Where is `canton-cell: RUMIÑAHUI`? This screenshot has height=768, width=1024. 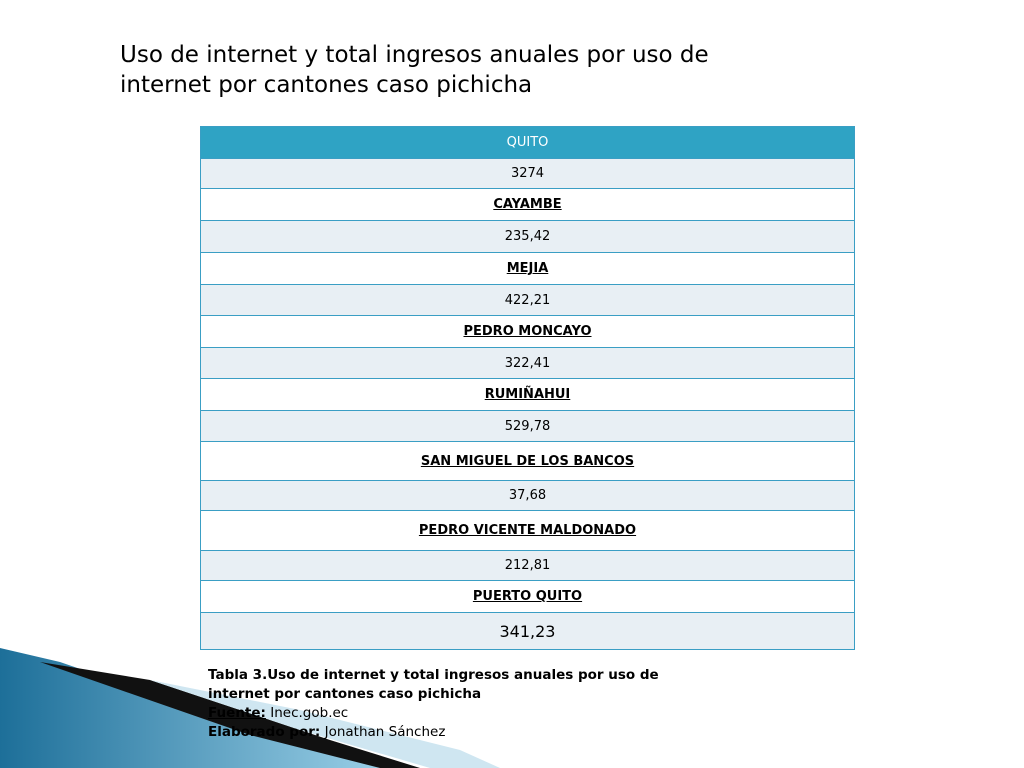
canton-cell: RUMIÑAHUI is located at coordinates (527, 395).